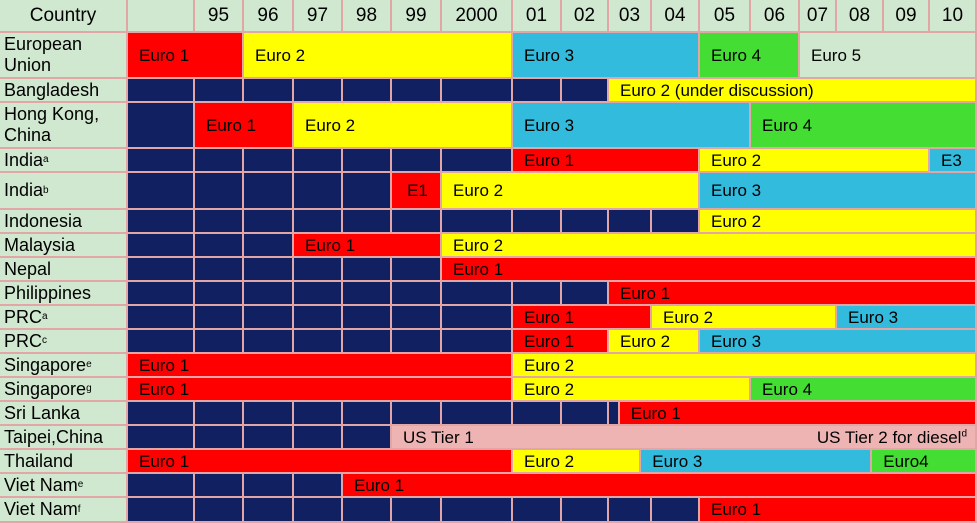 This screenshot has height=523, width=977. I want to click on country-label: Singapore g, so click(64, 390).